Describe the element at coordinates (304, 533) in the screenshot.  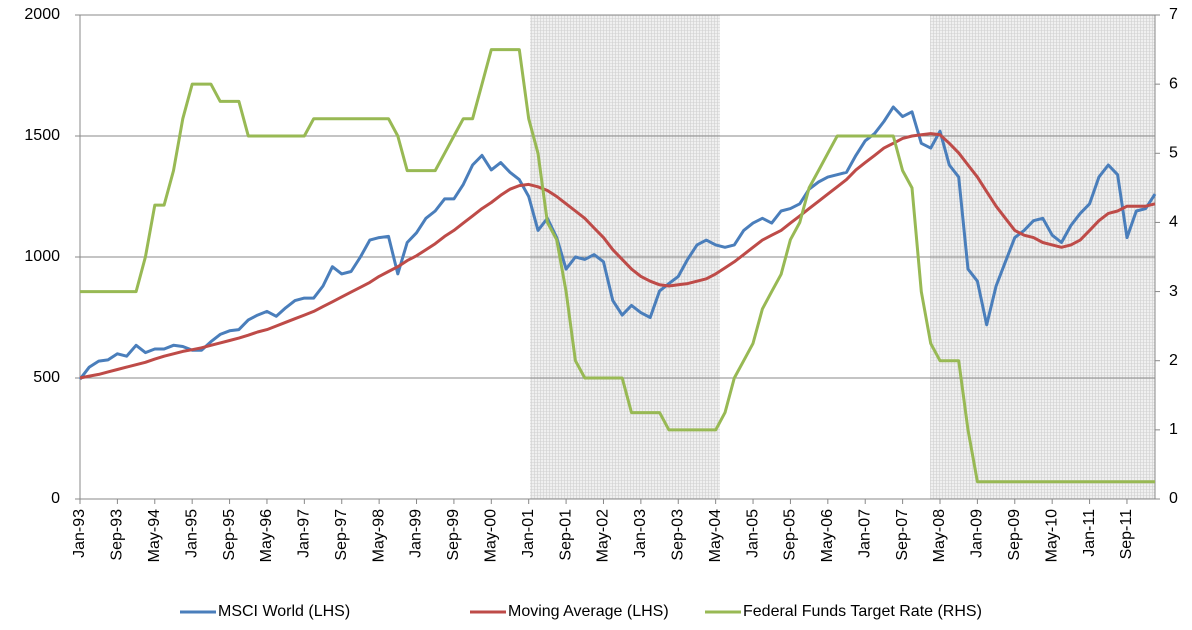
I see `x-tick-label: Jan-97` at that location.